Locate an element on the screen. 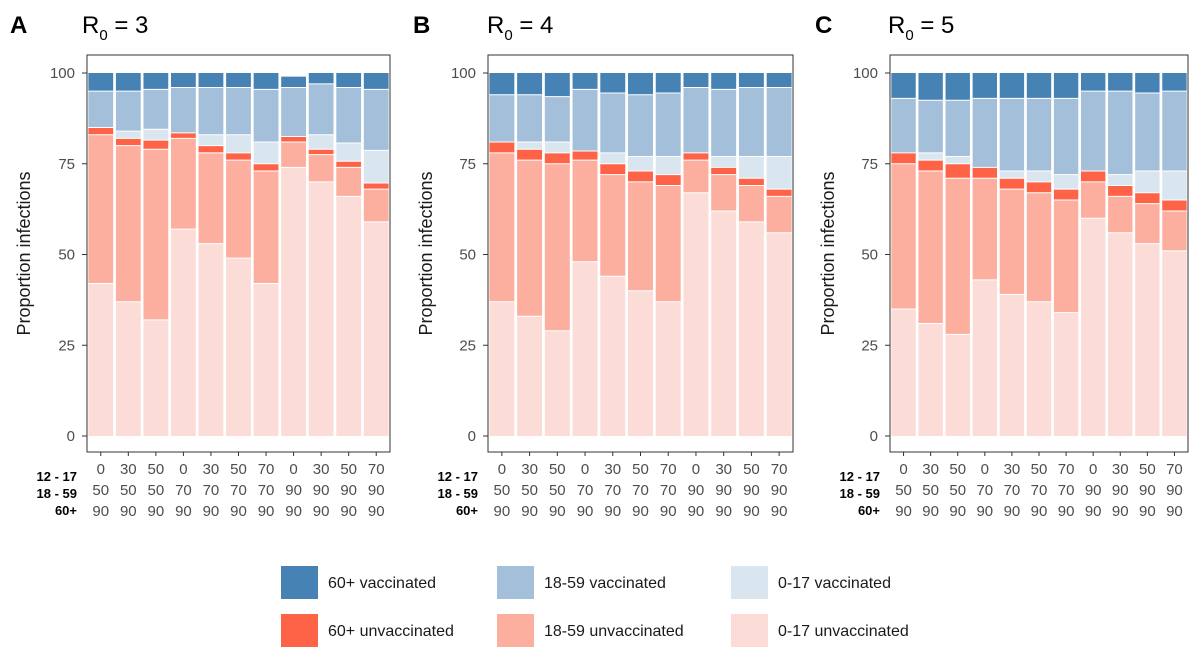  panel-title: R0 = 4 is located at coordinates (520, 28).